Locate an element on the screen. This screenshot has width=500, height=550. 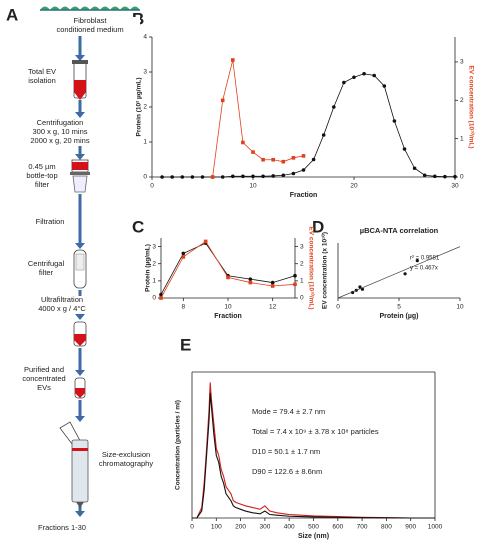
step-label: 0.45 µm is located at coordinates (41, 166).